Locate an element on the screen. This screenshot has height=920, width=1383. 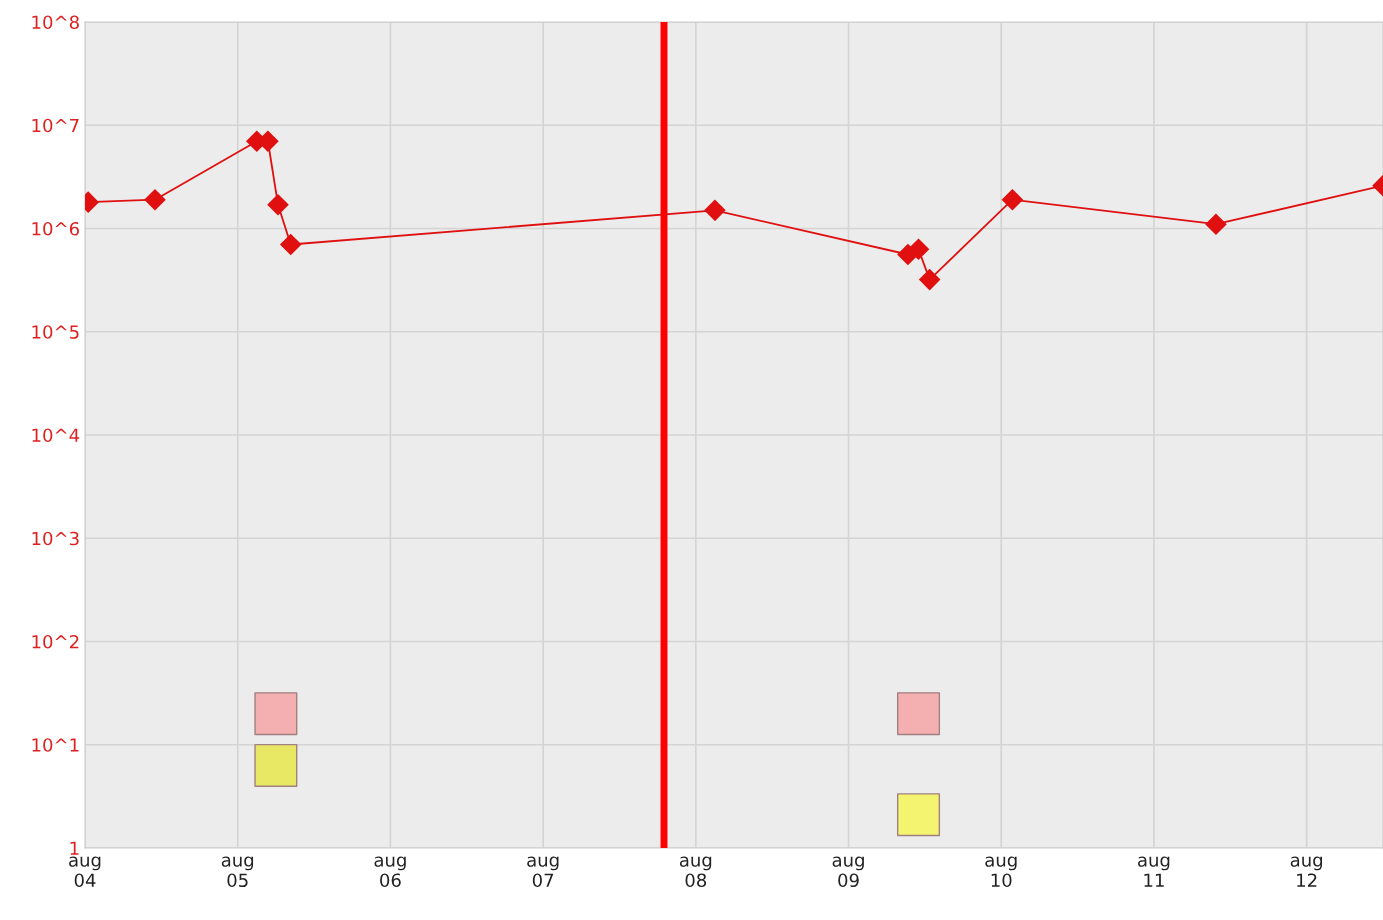
y-tick-label: 10^5 is located at coordinates (55, 332).